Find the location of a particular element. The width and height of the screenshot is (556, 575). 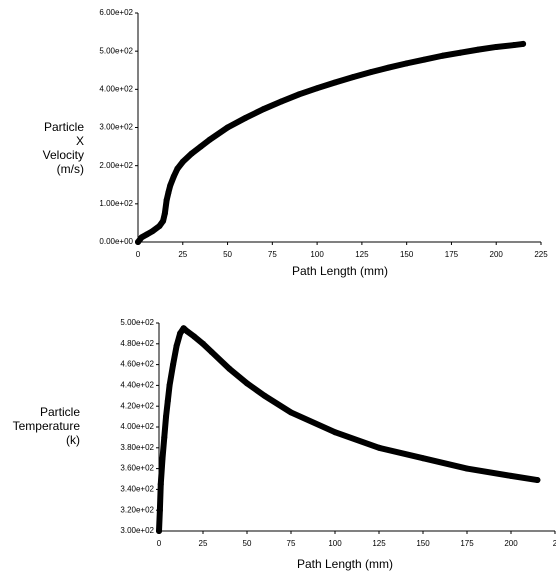

y-axis-label: (k) is located at coordinates (73, 440).